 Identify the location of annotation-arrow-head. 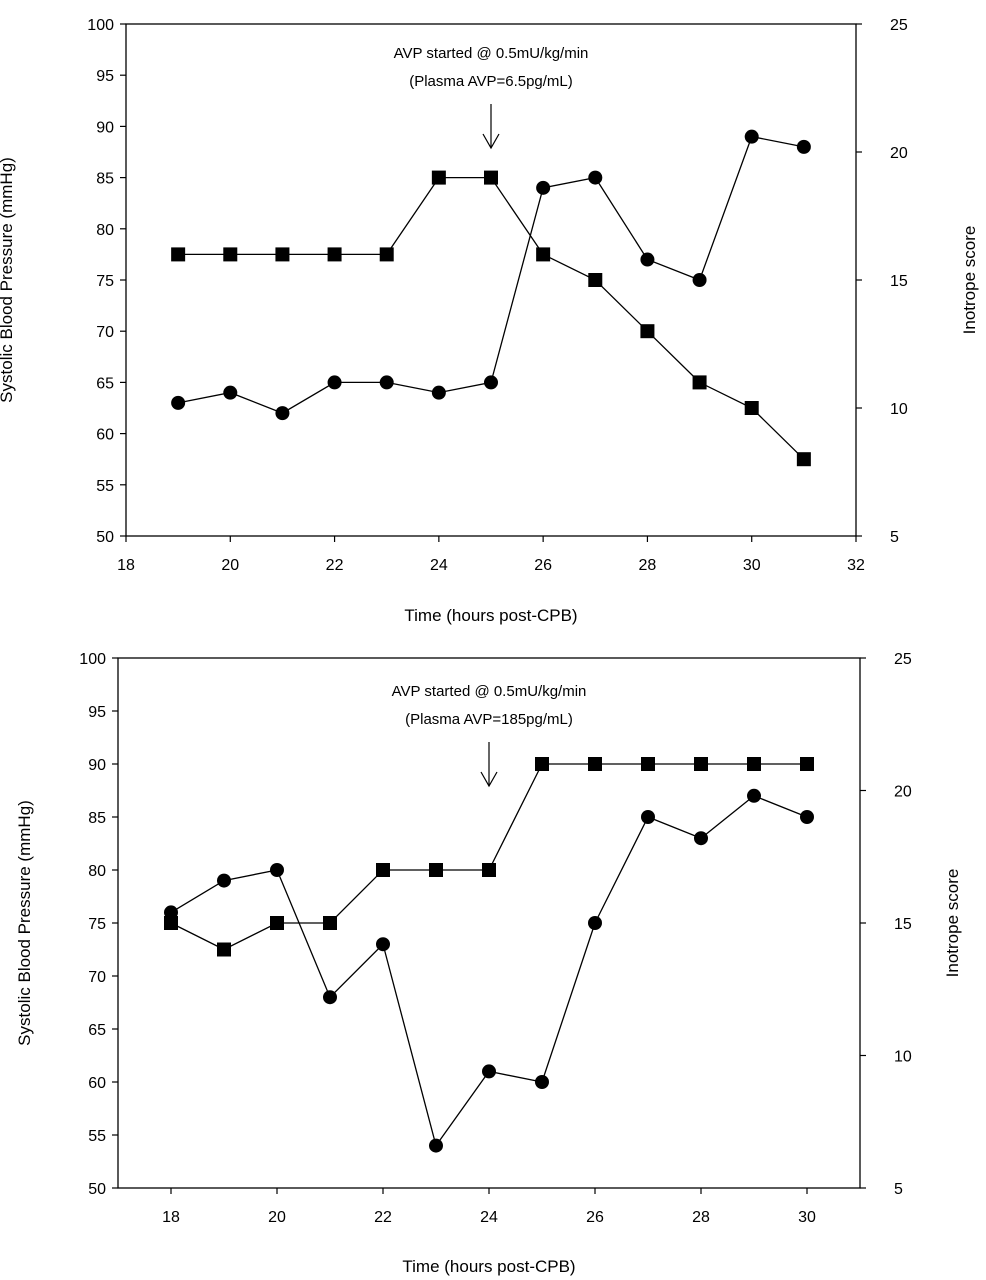
(489, 779).